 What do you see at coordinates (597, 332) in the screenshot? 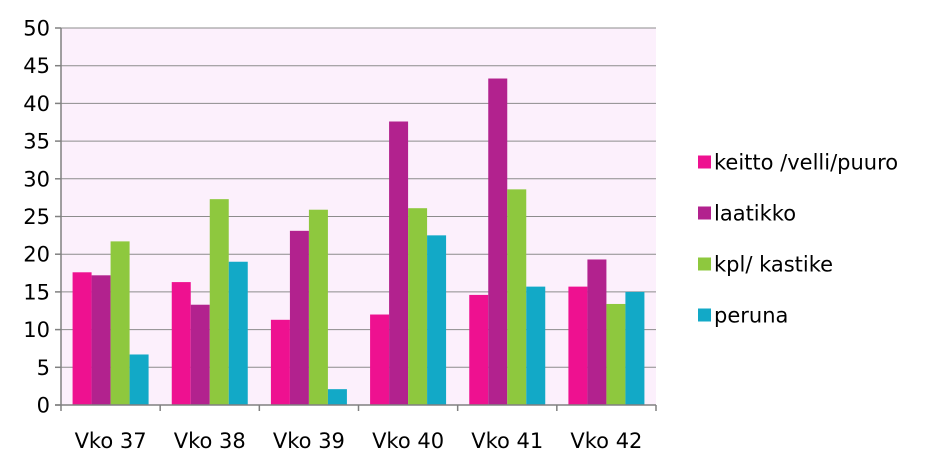
I see `bar-2-6: laatikko Vko 42: 19.3` at bounding box center [597, 332].